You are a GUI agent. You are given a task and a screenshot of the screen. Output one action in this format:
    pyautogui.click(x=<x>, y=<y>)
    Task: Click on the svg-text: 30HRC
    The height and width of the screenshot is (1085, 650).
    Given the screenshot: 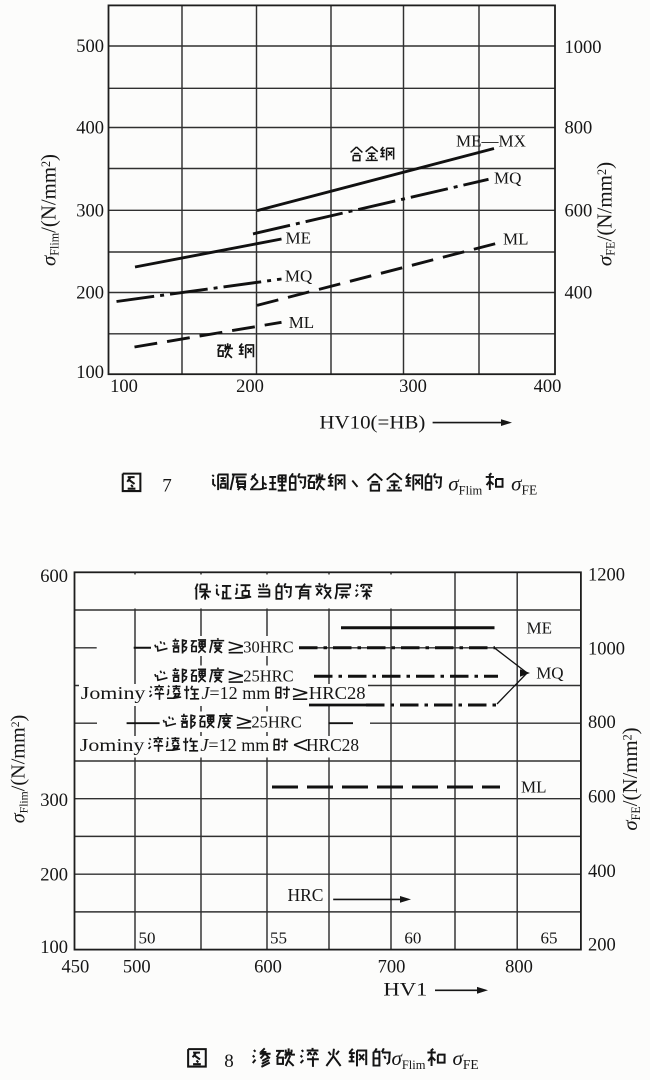 What is the action you would take?
    pyautogui.click(x=268, y=646)
    